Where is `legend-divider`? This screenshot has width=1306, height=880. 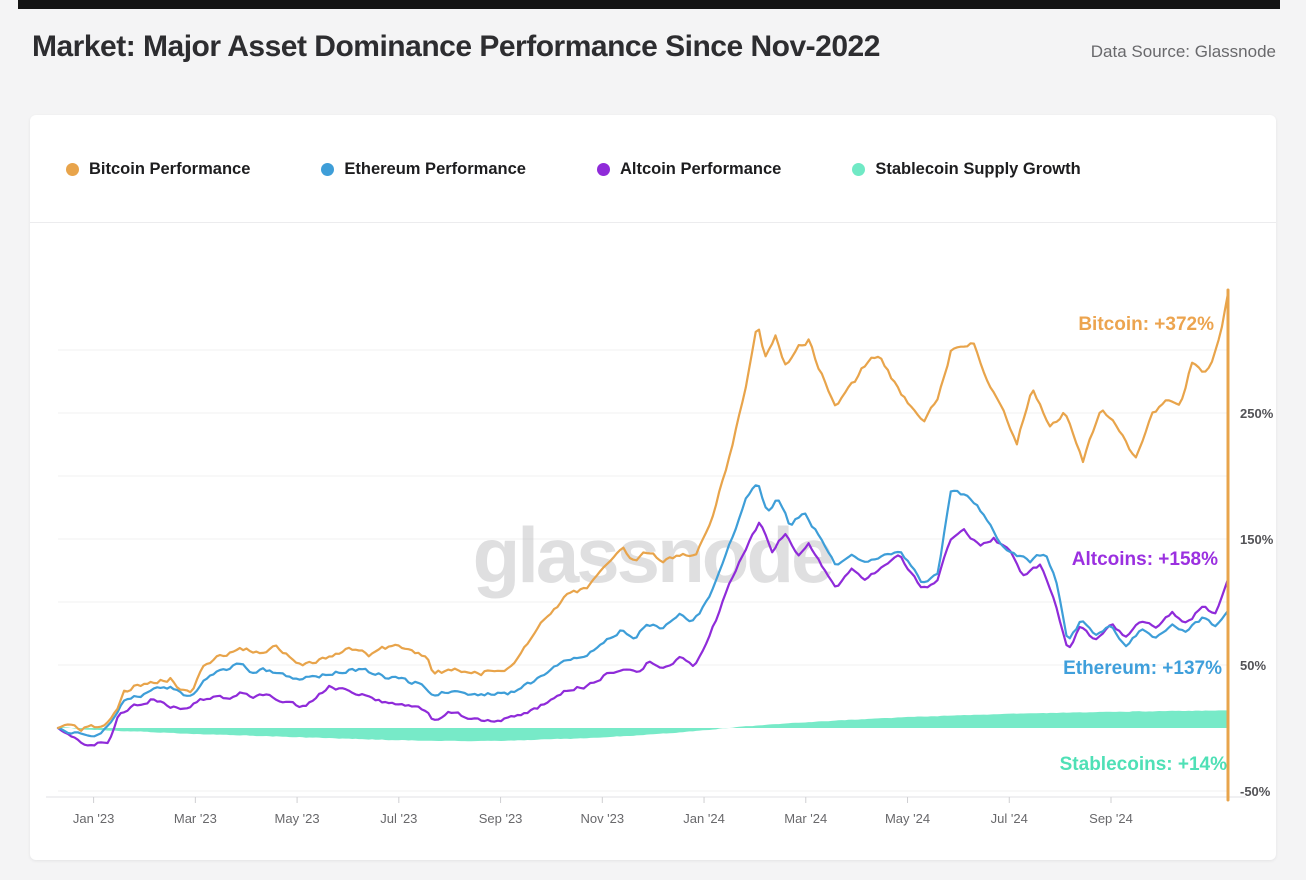
legend-divider is located at coordinates (653, 222).